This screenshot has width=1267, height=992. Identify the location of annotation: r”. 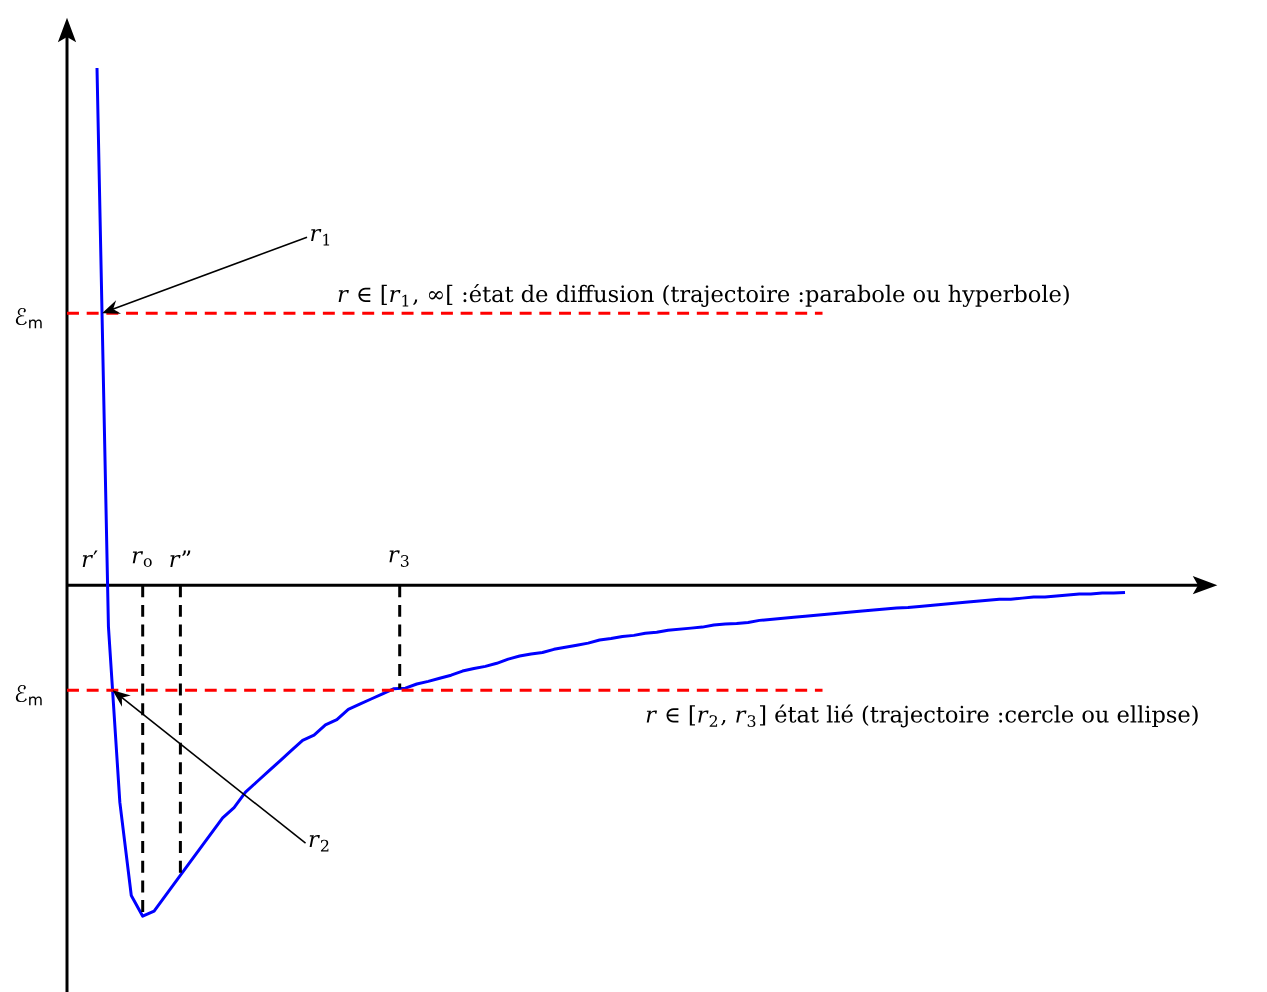
(180, 558).